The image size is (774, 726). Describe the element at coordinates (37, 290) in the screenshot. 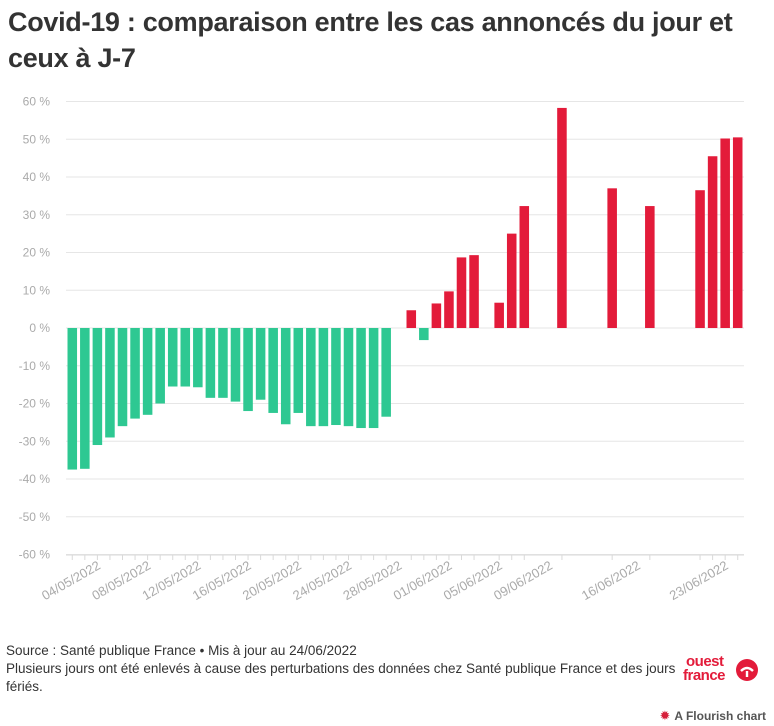

I see `y-tick-label: 10 %` at that location.